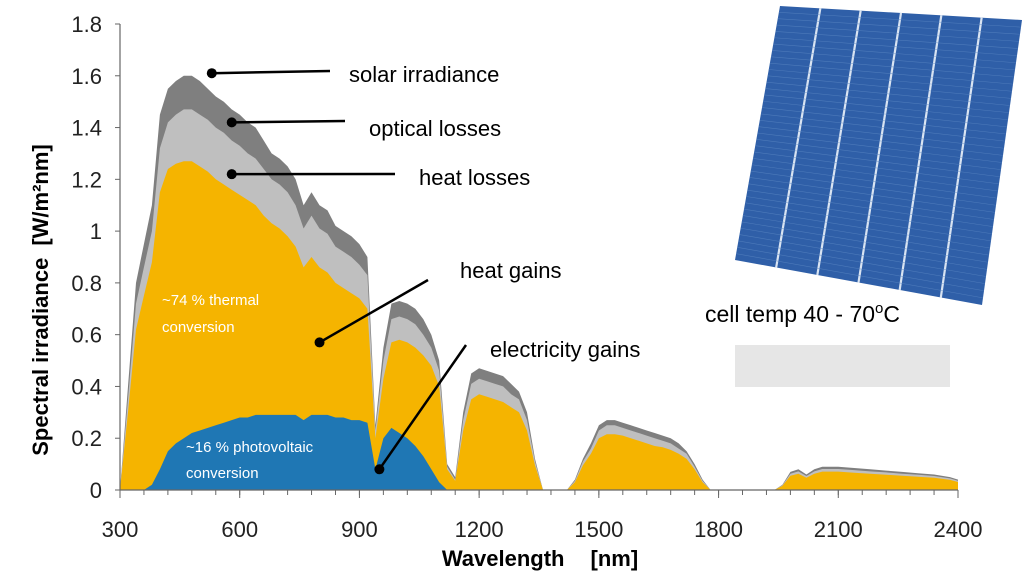  Describe the element at coordinates (435, 128) in the screenshot. I see `annotation-label: optical losses` at that location.